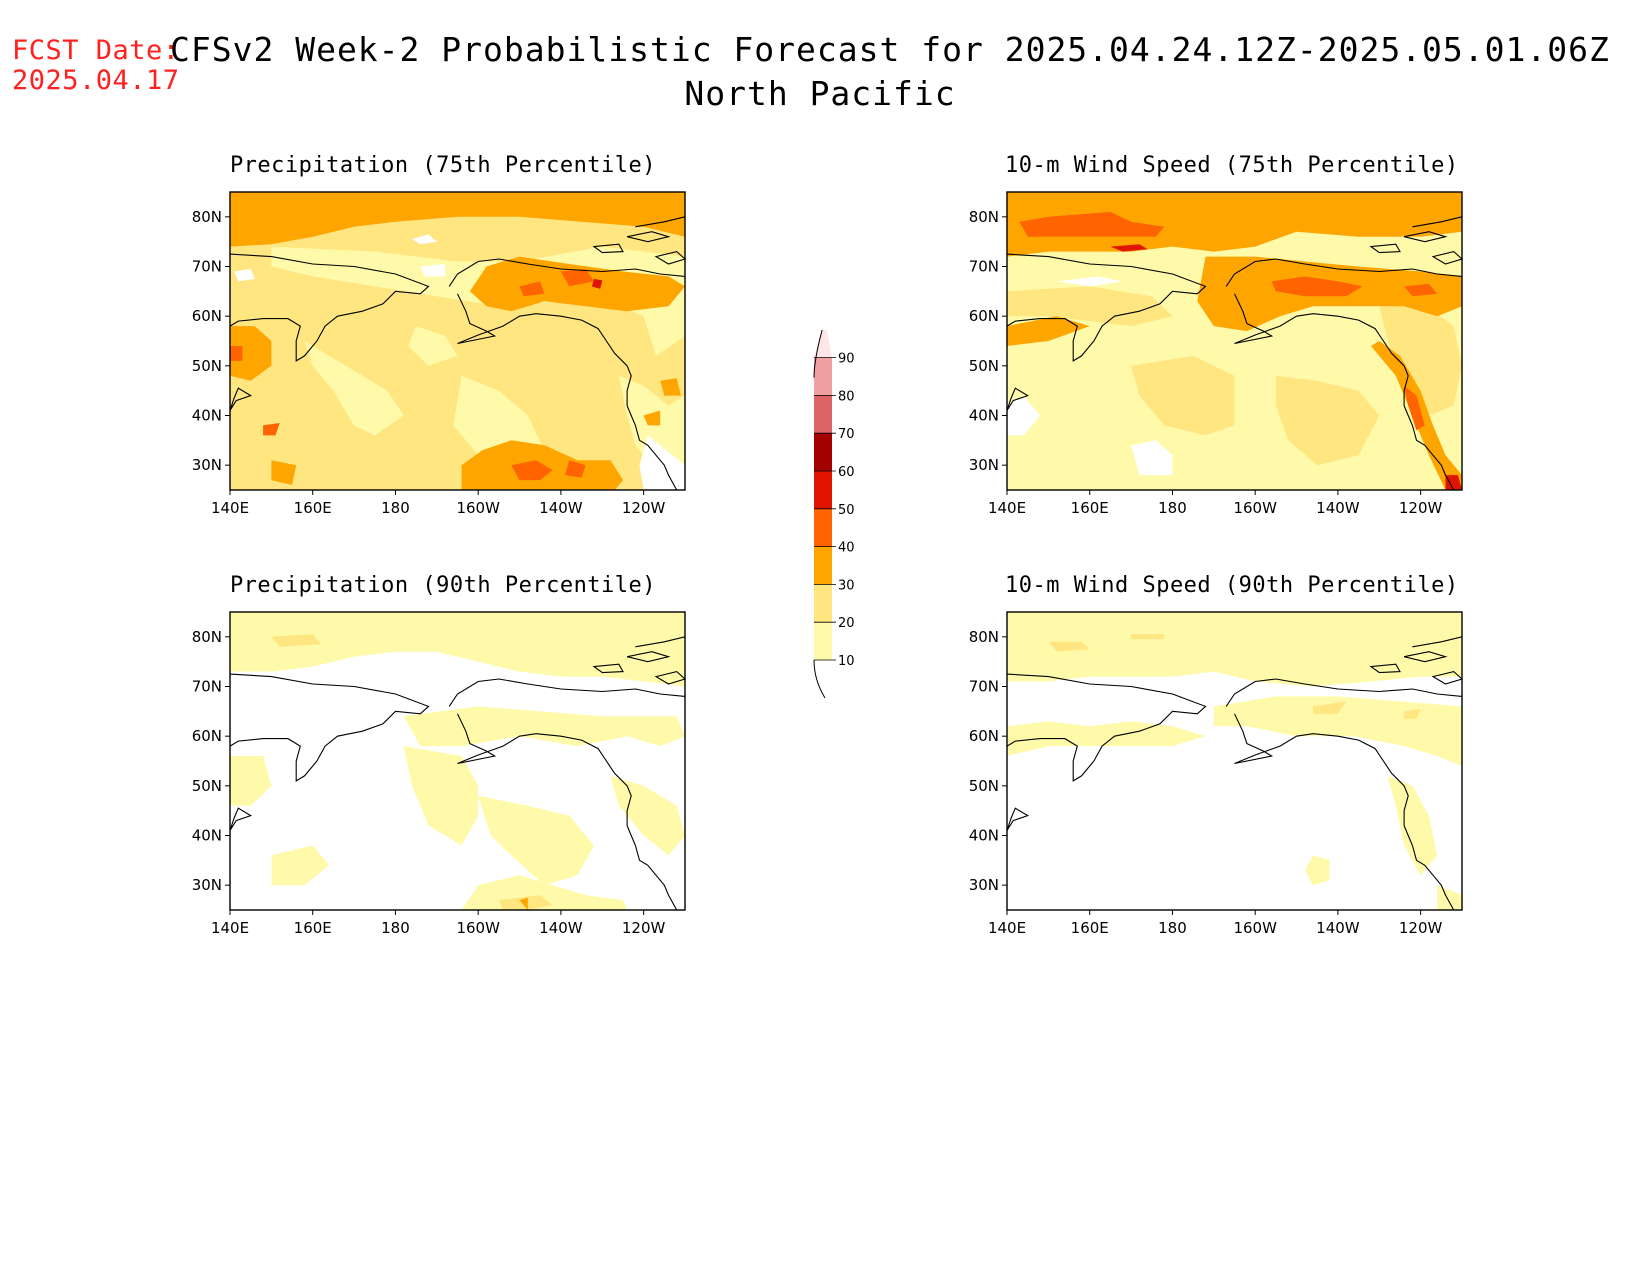 This screenshot has height=1275, width=1650. I want to click on coastline-alaska-west-coast, so click(1344, 812).